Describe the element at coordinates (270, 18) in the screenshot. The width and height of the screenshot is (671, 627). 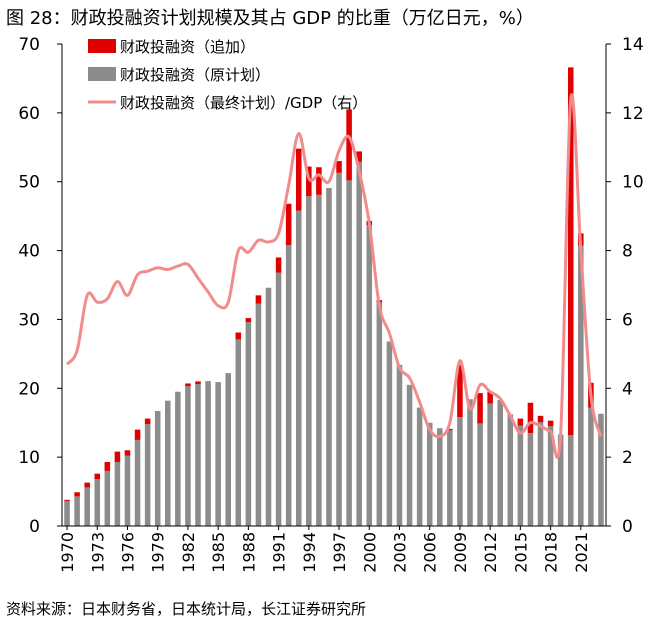
I see `figure-title: 图 28：财政投融资计划规模及其占 GDP 的比重（万亿日元，%）` at that location.